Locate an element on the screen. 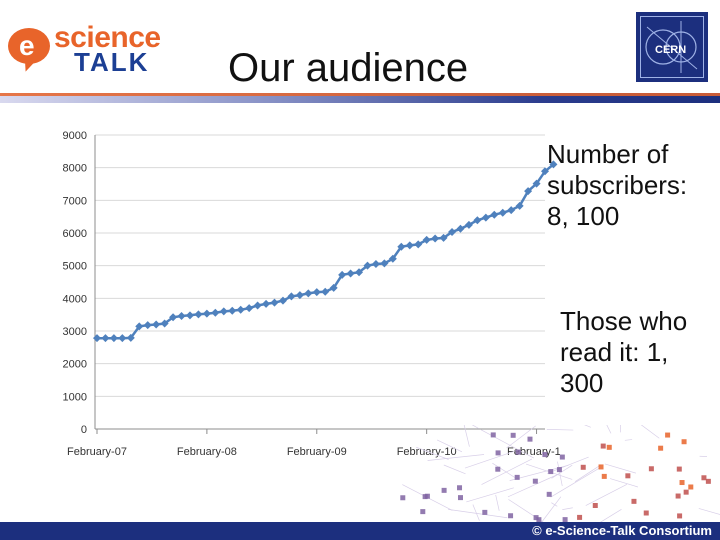 This screenshot has height=540, width=720. logo-science-text: science is located at coordinates (107, 37).